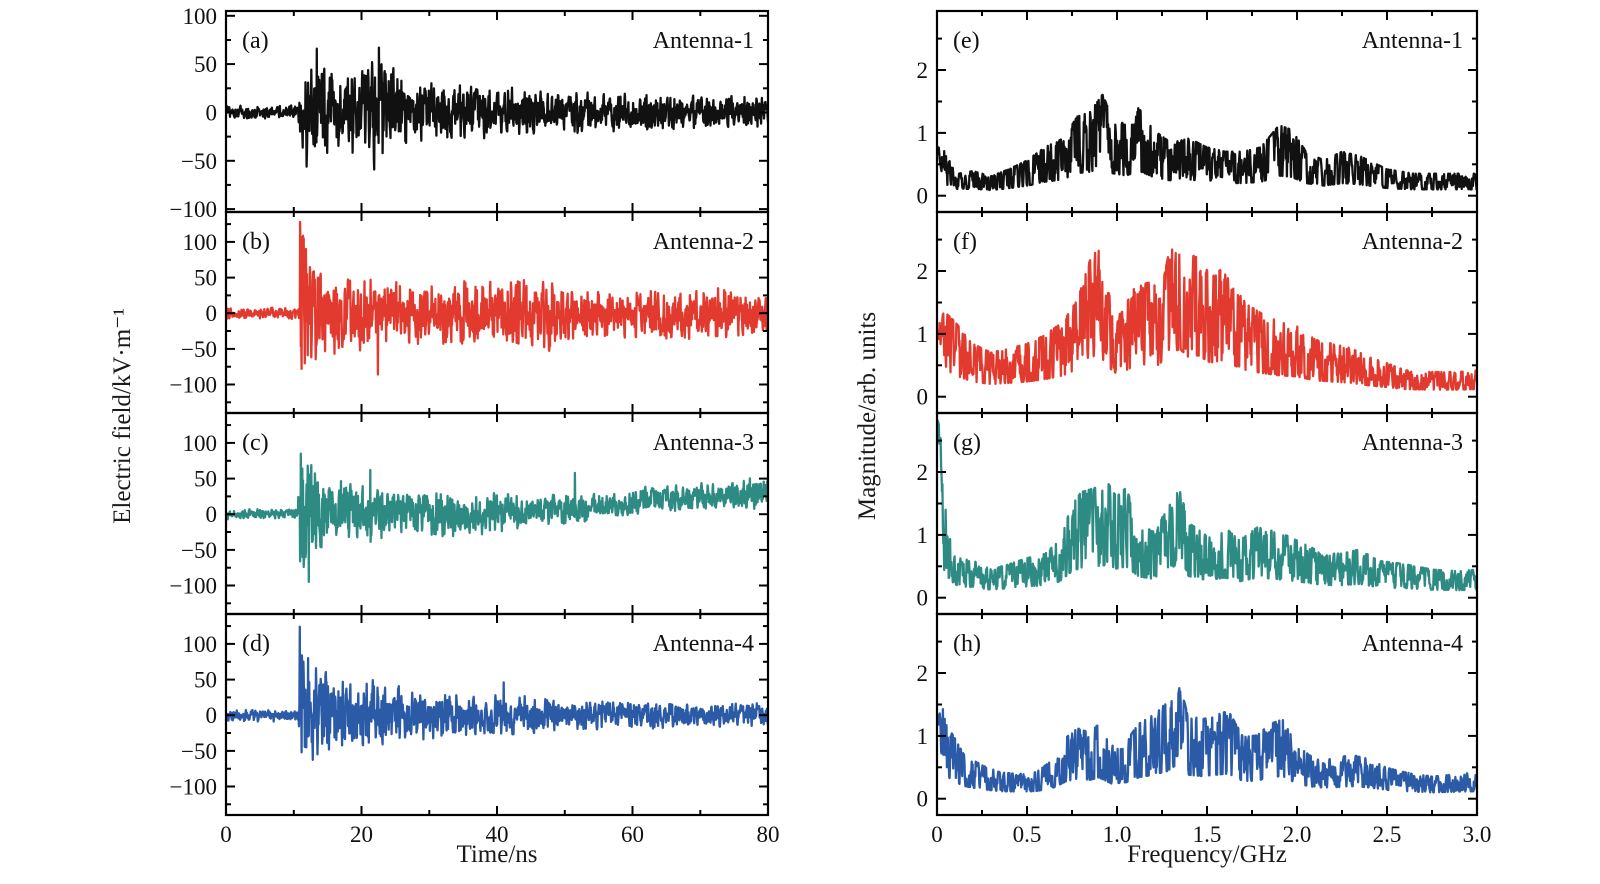  I want to click on x-tick-label: 2.0, so click(1297, 834).